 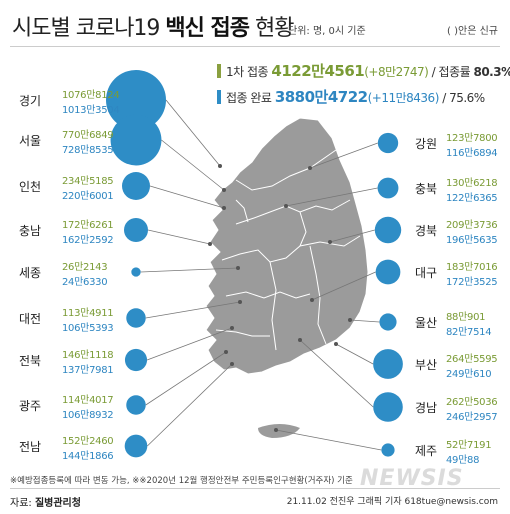 What do you see at coordinates (426, 451) in the screenshot?
I see `region-name-right-7: 제주` at bounding box center [426, 451].